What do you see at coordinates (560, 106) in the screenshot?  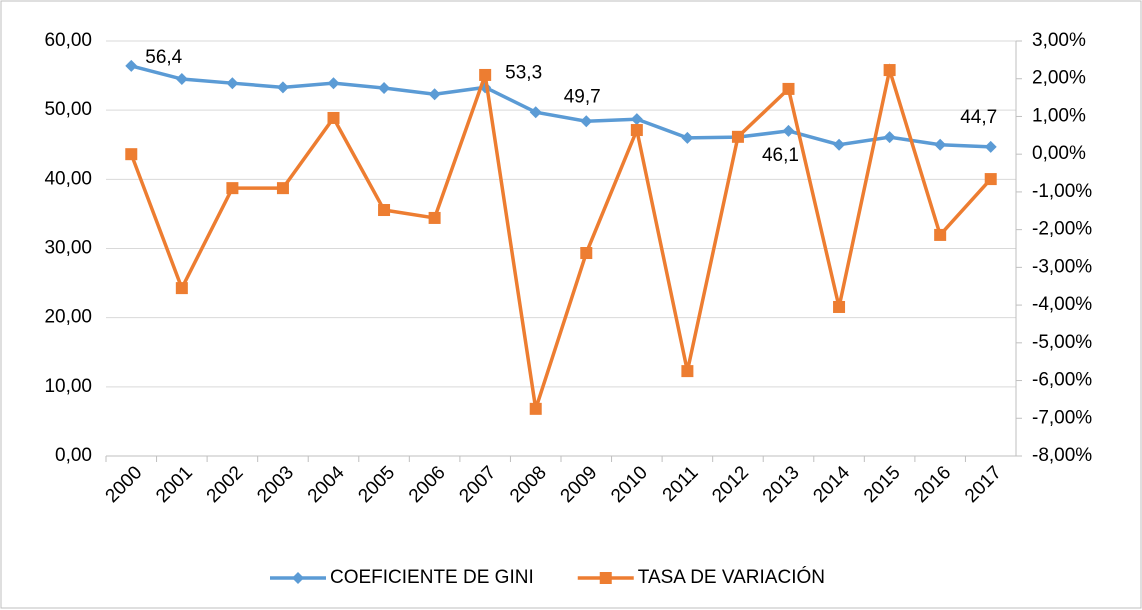 I see `series-line` at bounding box center [560, 106].